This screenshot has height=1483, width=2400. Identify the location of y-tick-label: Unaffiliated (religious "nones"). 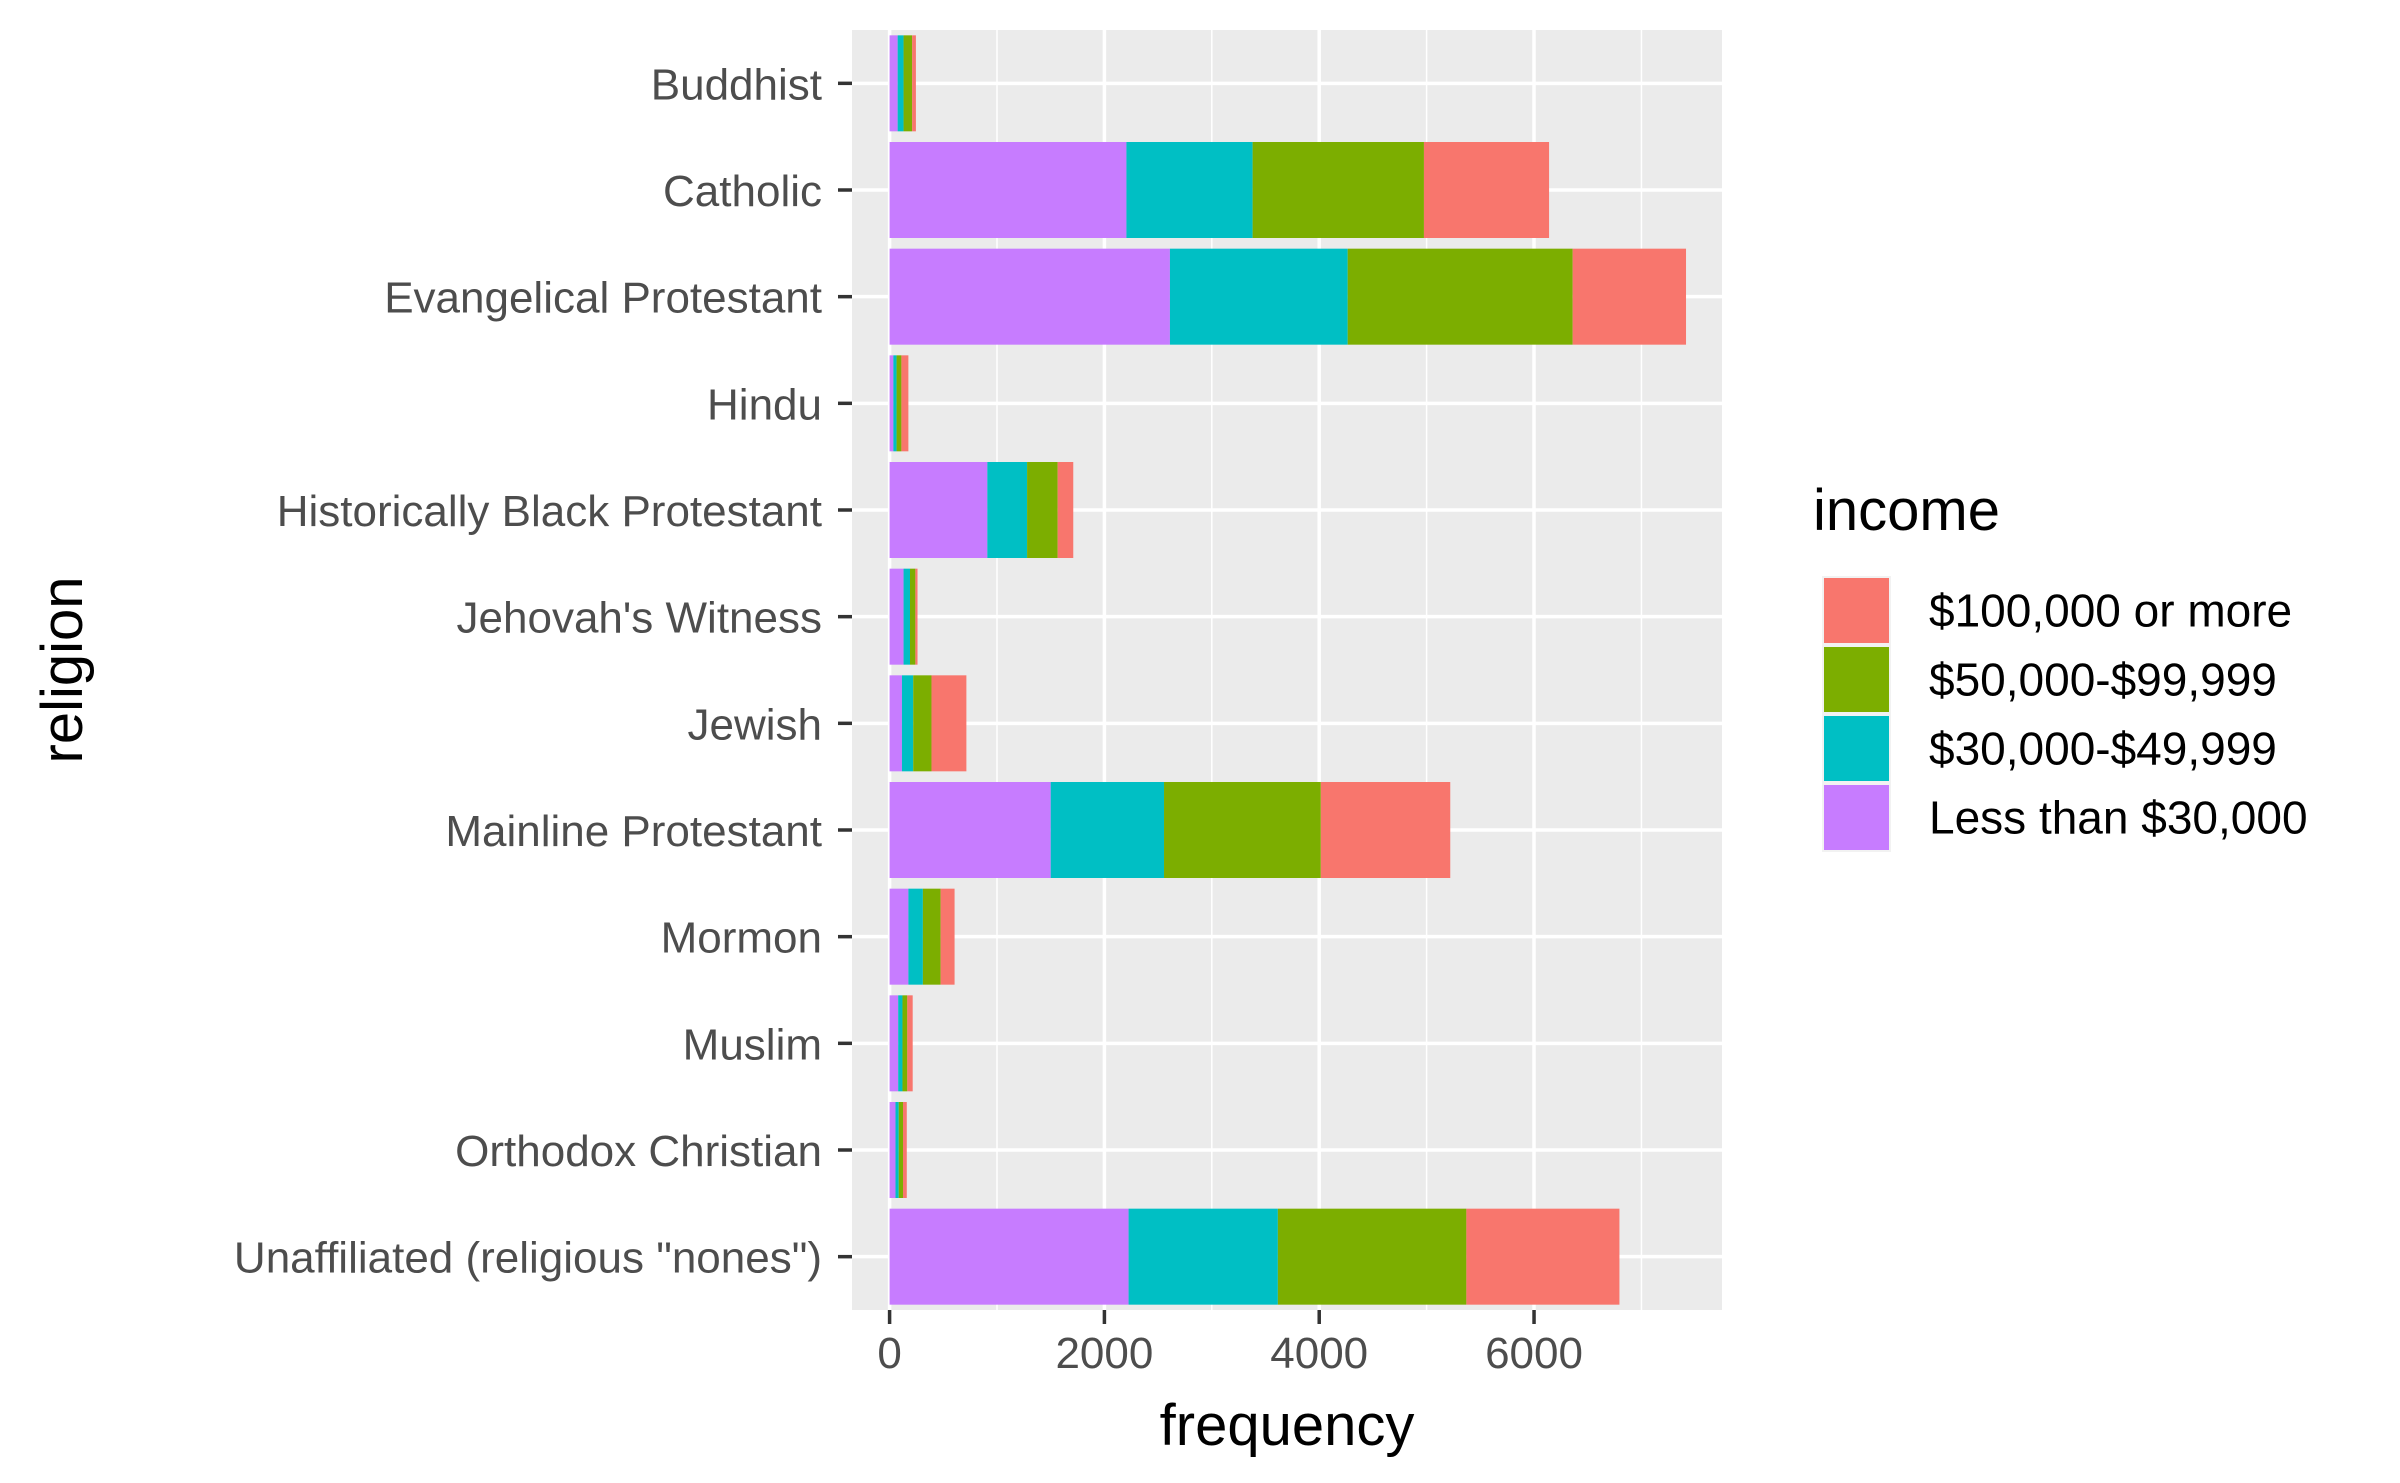
(528, 1258).